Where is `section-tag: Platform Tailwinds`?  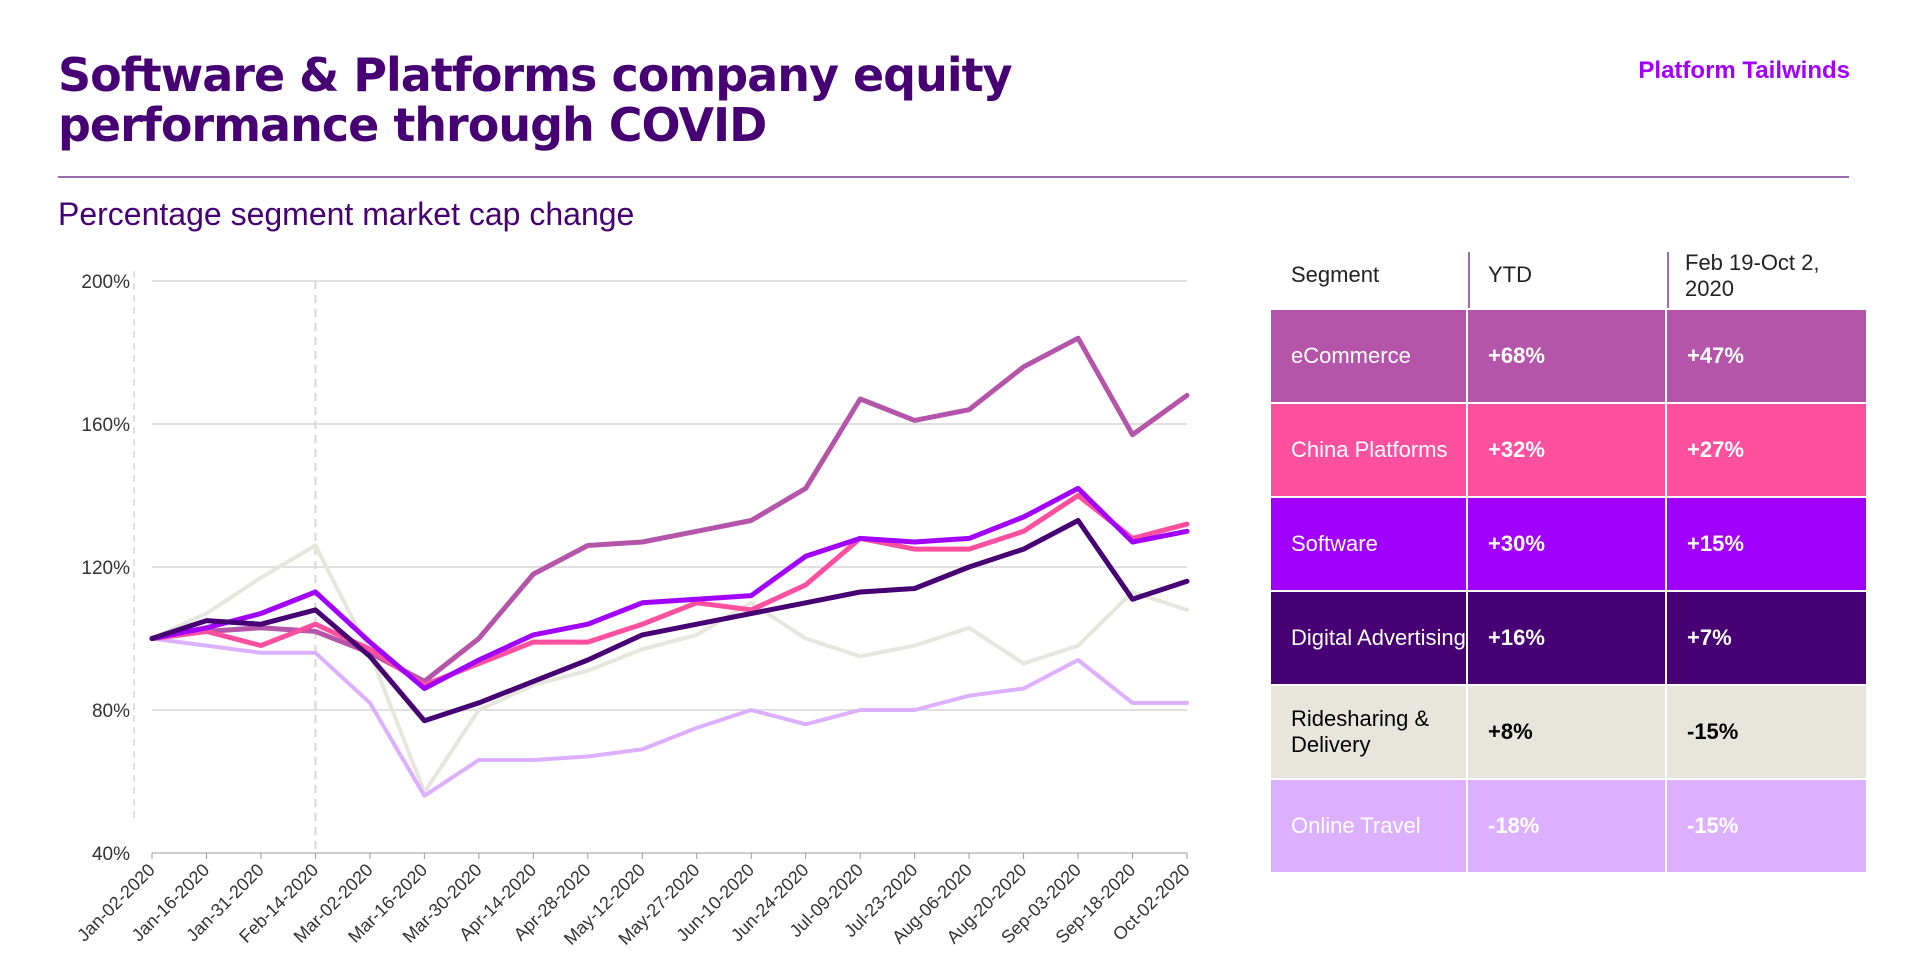 section-tag: Platform Tailwinds is located at coordinates (1744, 70).